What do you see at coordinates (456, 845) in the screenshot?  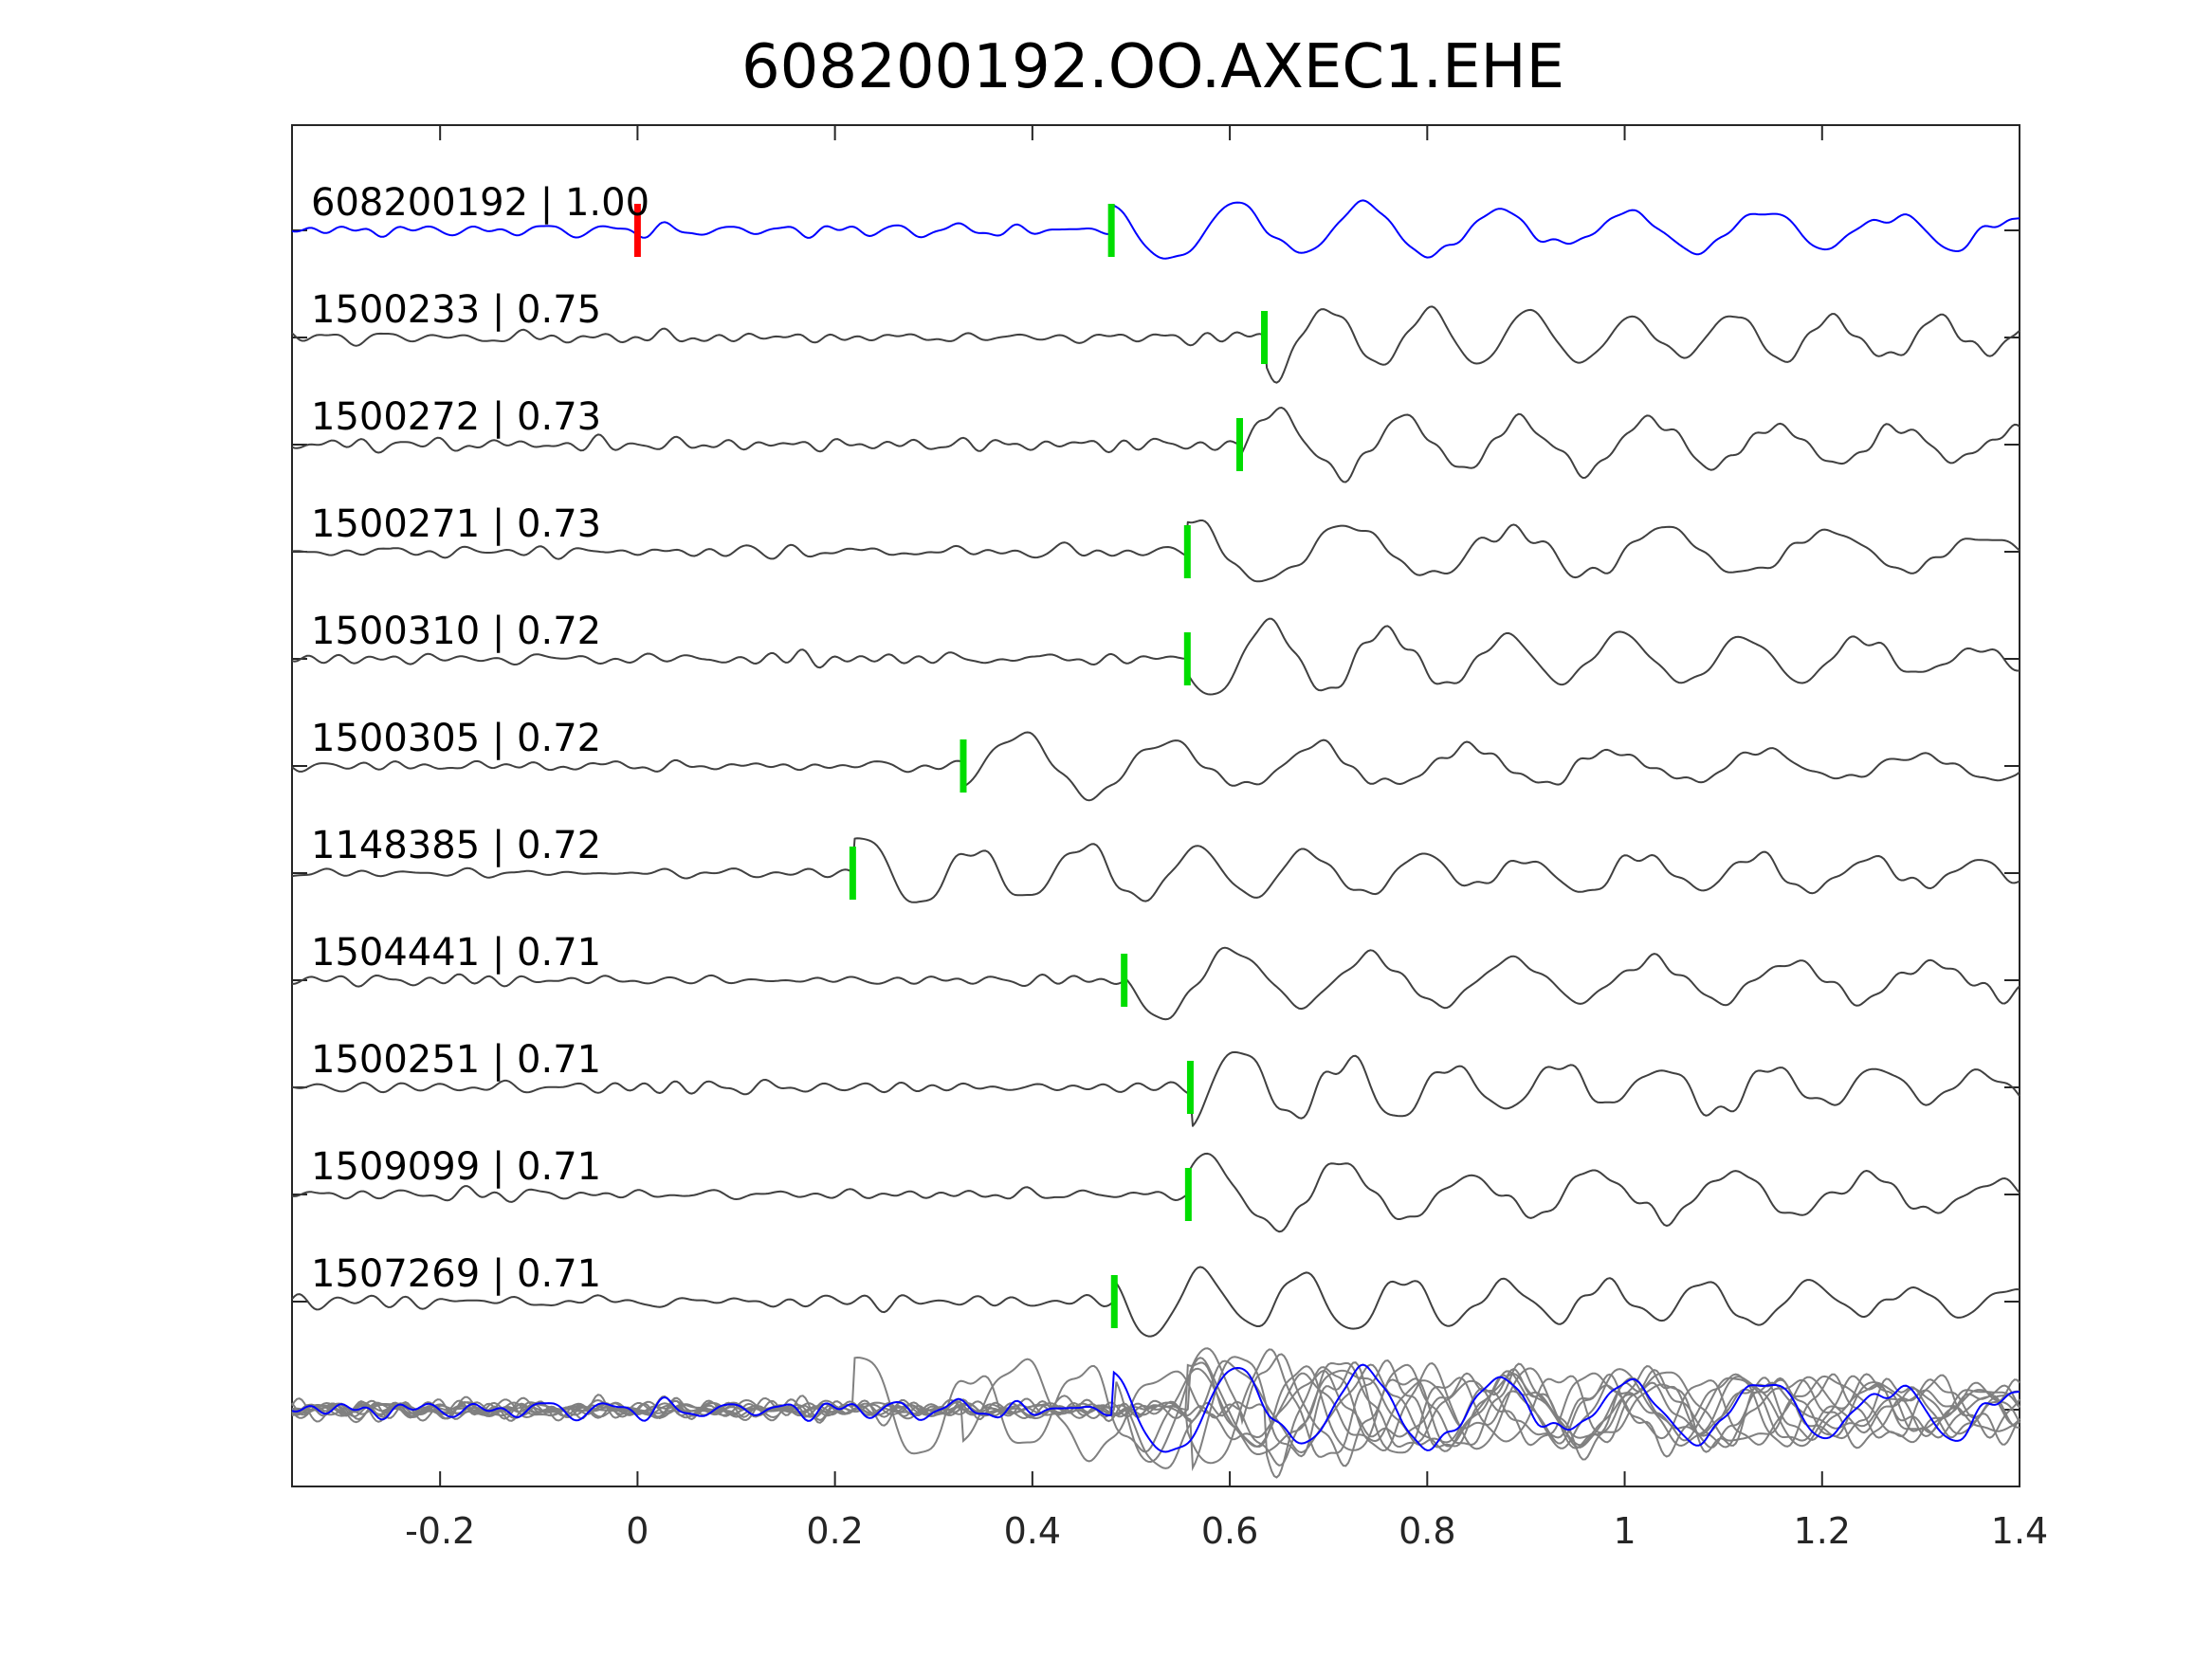 I see `trace-label: 1148385 | 0.72` at bounding box center [456, 845].